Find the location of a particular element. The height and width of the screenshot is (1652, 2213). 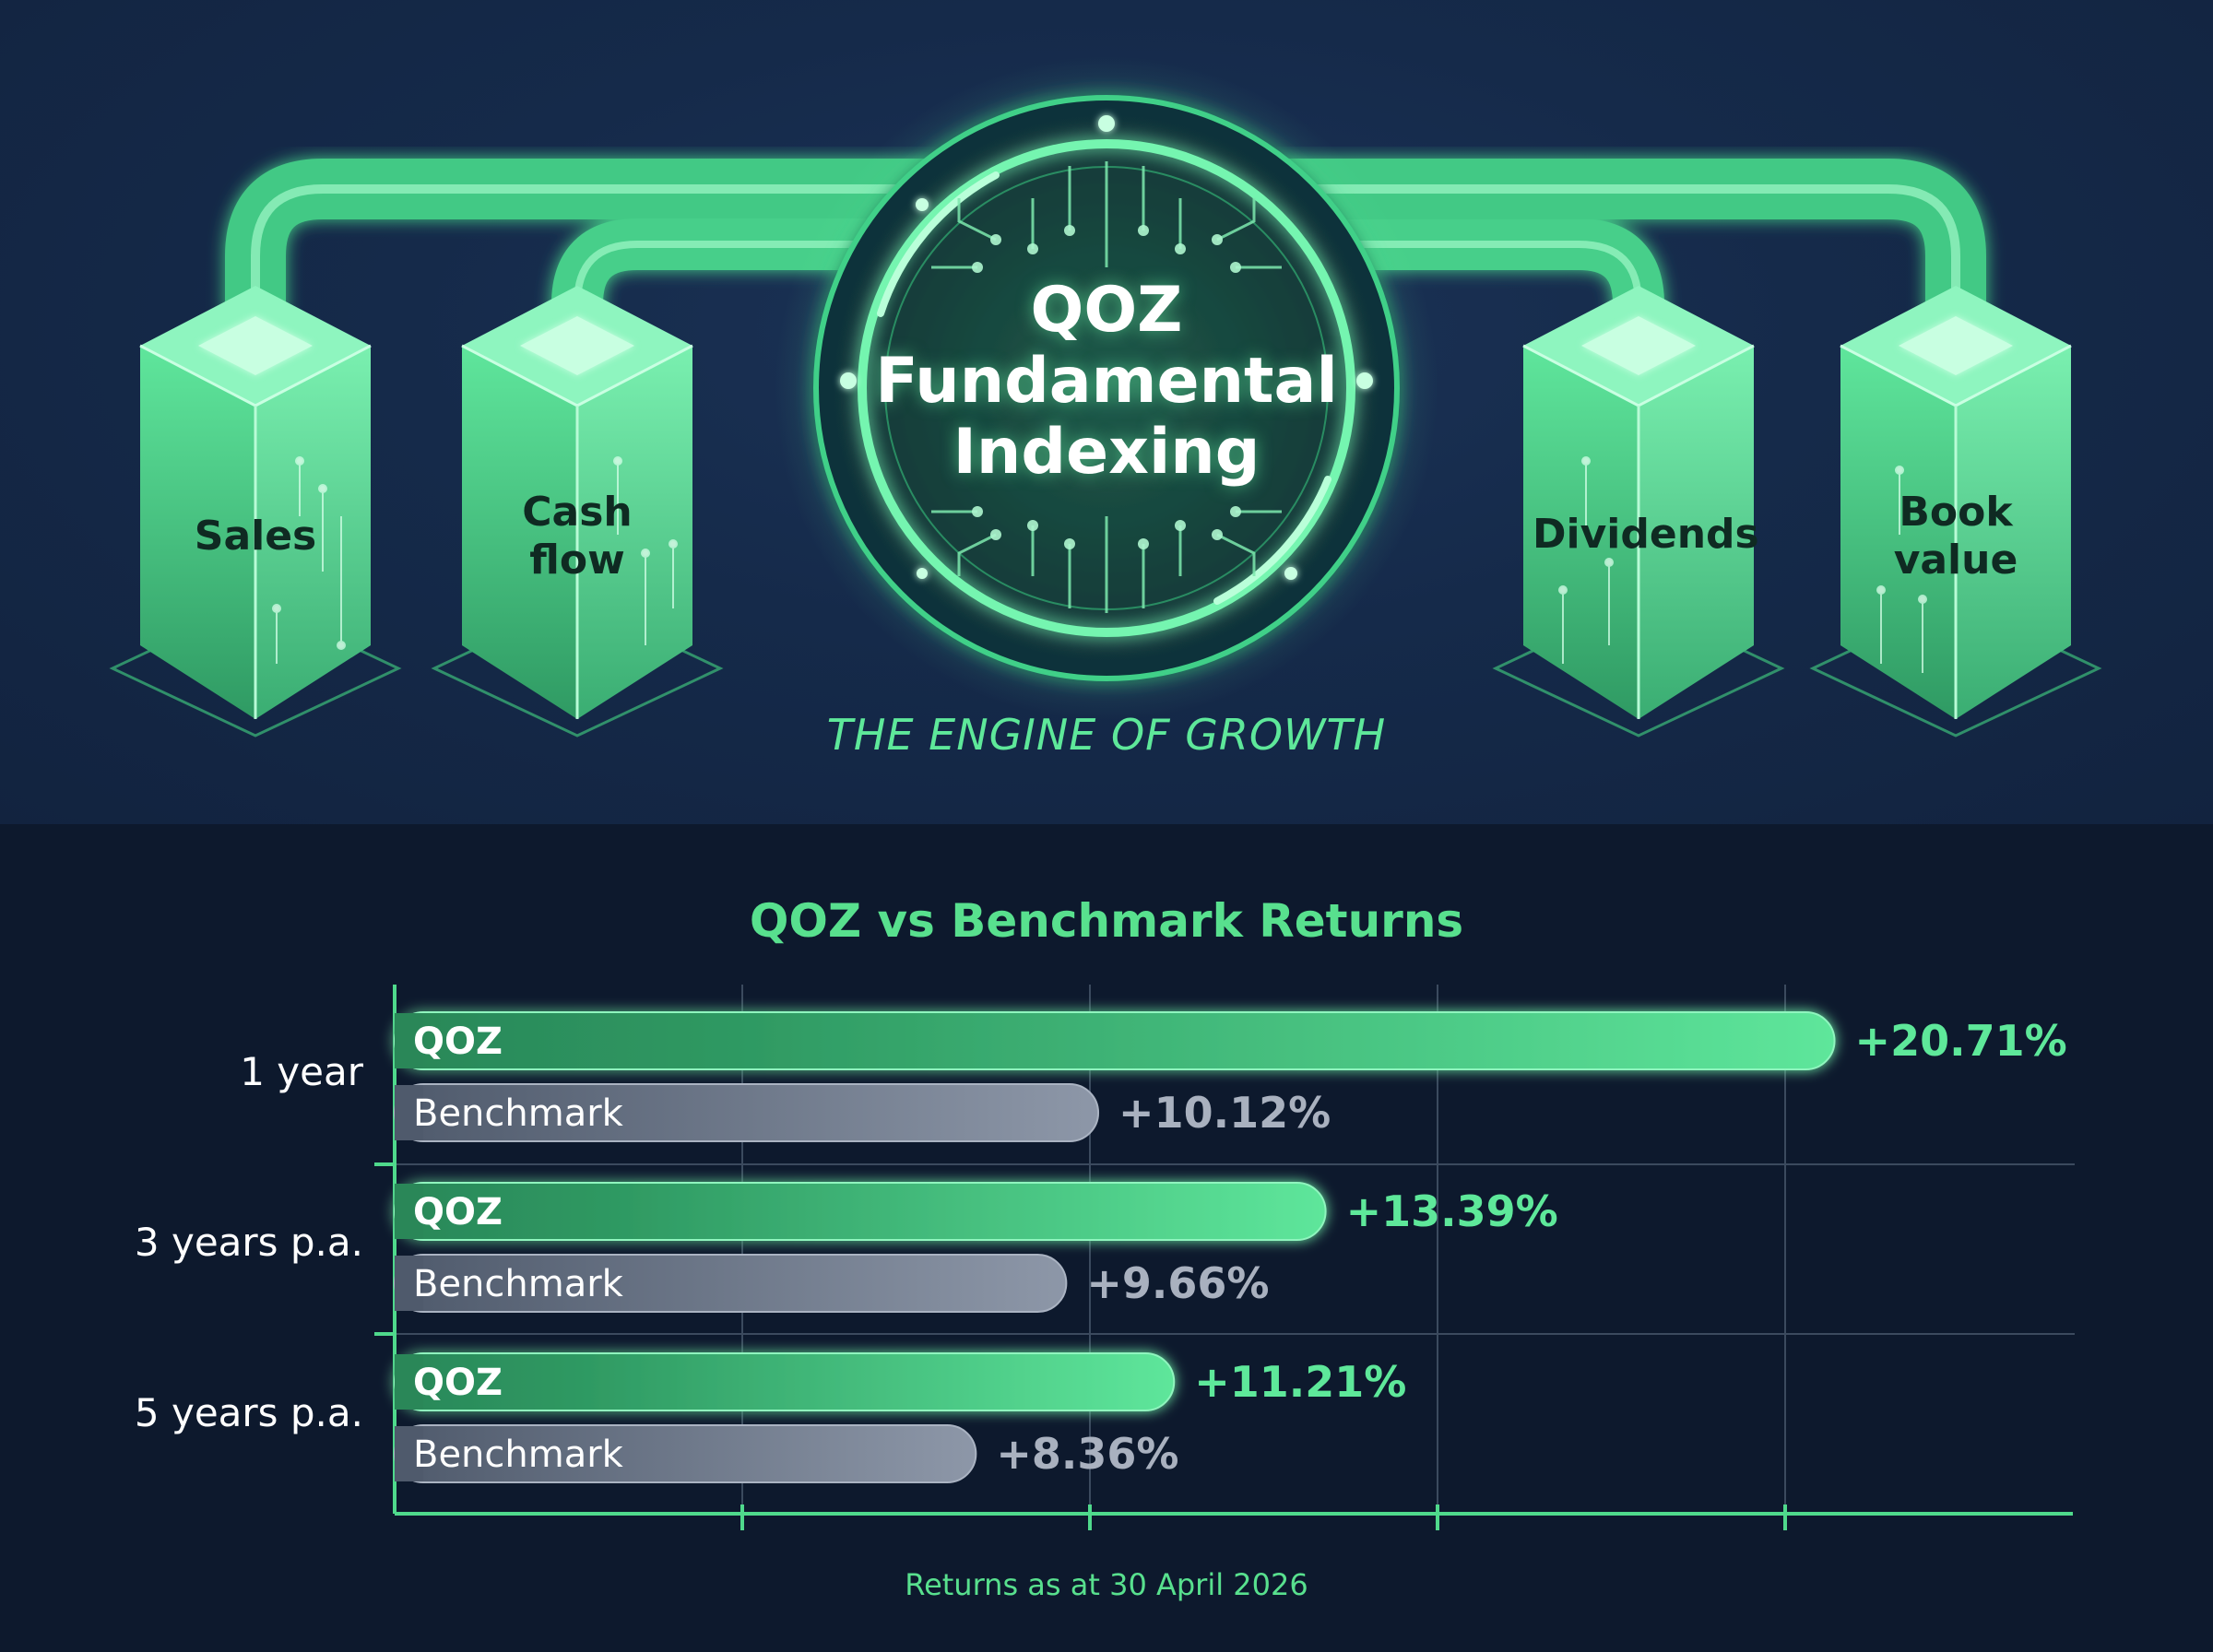

ring-circuit-traces is located at coordinates (1106, 387).